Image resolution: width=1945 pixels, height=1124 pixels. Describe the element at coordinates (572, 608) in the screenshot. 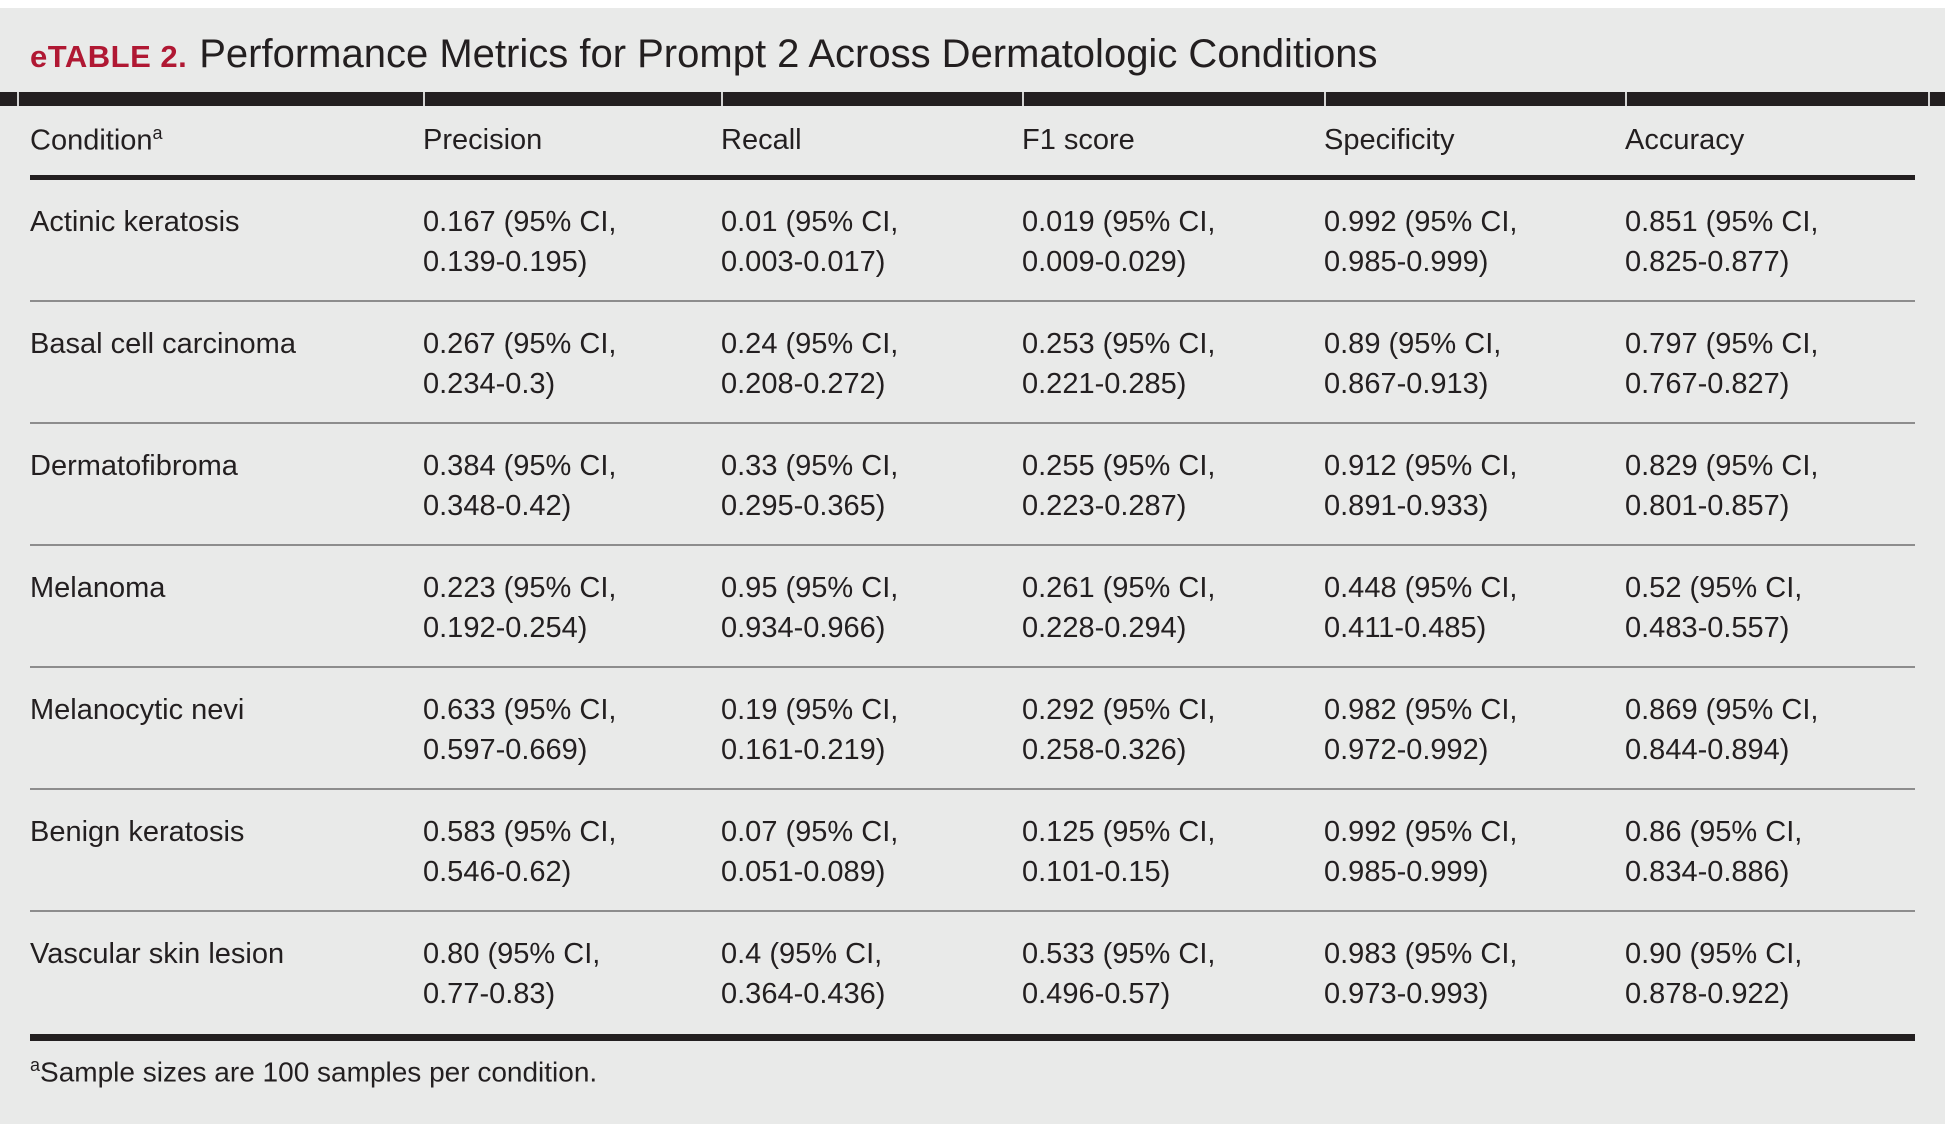

I see `precision-cell: 0.223 (95% CI, 0.192-0.254)` at that location.